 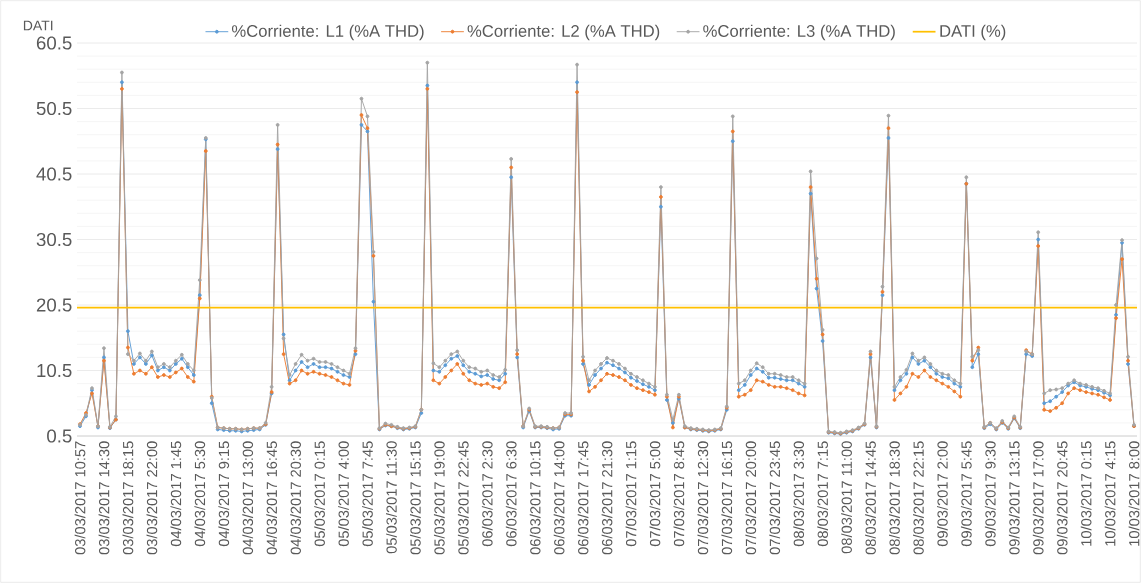 What do you see at coordinates (799, 32) in the screenshot?
I see `legend-label: %Corriente: L3 (%A THD)` at bounding box center [799, 32].